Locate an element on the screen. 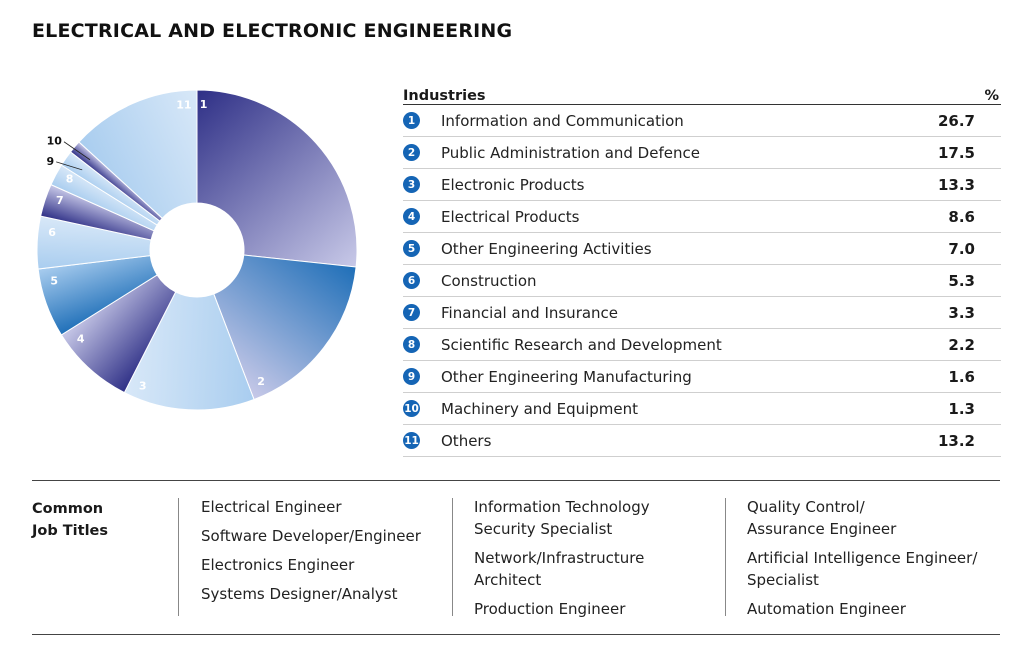 The width and height of the screenshot is (1030, 652). slice-label-11: 11 is located at coordinates (183, 105).